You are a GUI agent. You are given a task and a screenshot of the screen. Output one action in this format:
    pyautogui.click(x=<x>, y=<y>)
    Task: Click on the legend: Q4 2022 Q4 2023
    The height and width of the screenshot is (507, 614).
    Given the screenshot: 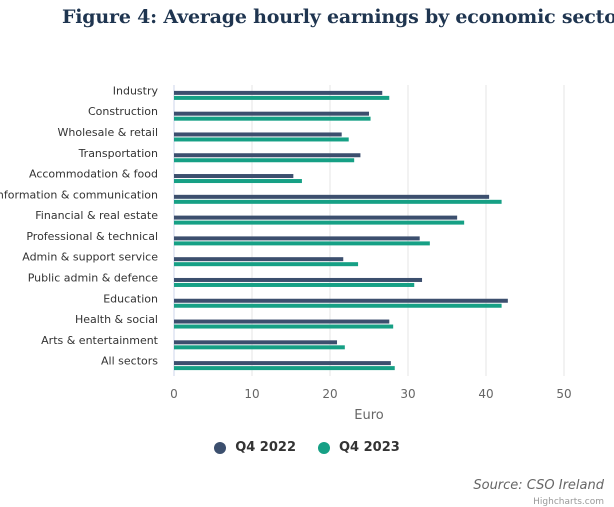 What is the action you would take?
    pyautogui.click(x=307, y=447)
    